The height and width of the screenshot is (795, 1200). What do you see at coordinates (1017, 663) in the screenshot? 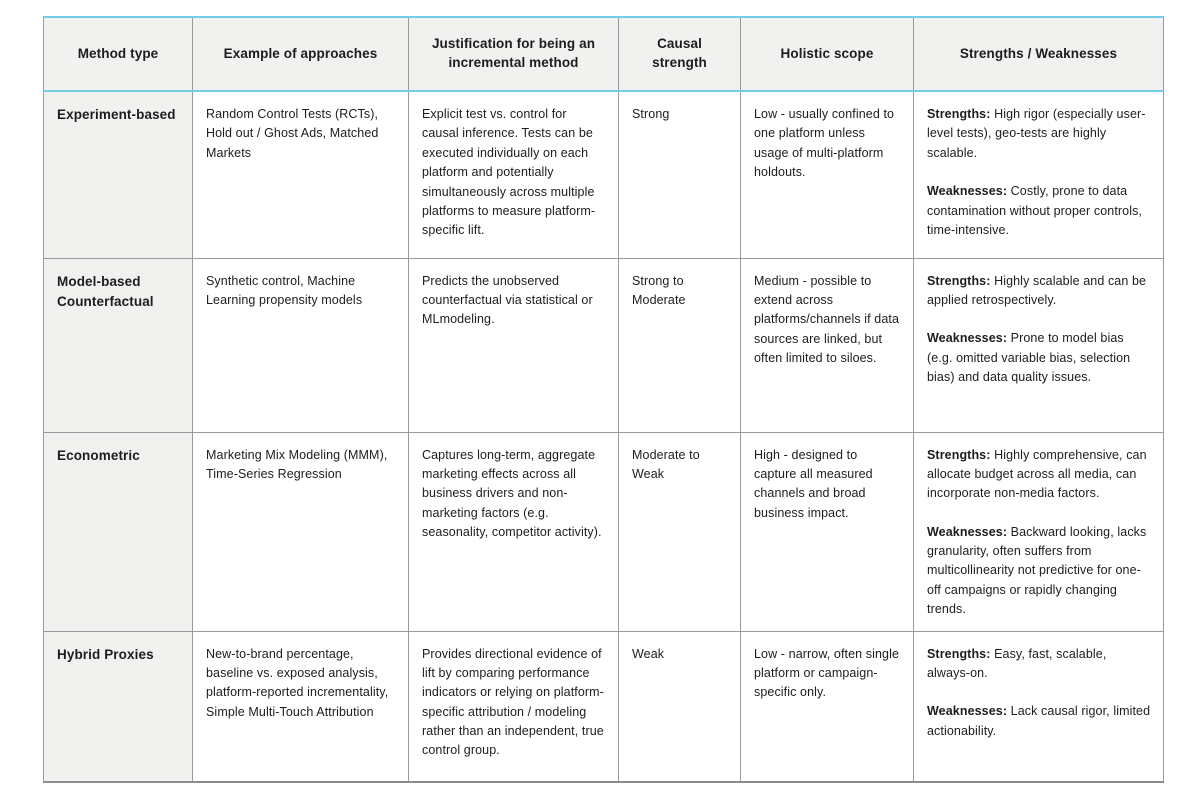
I see `strengths-text: Easy, fast, scalable, always-on.` at bounding box center [1017, 663].